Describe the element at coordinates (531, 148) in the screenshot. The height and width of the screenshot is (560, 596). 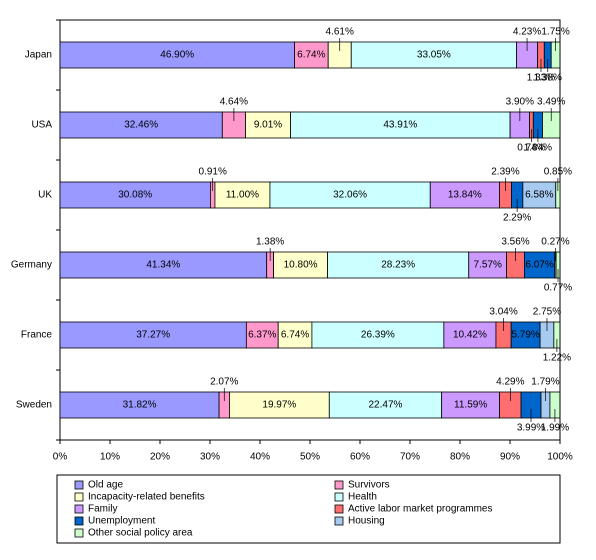
I see `data-label: 0.74%` at that location.